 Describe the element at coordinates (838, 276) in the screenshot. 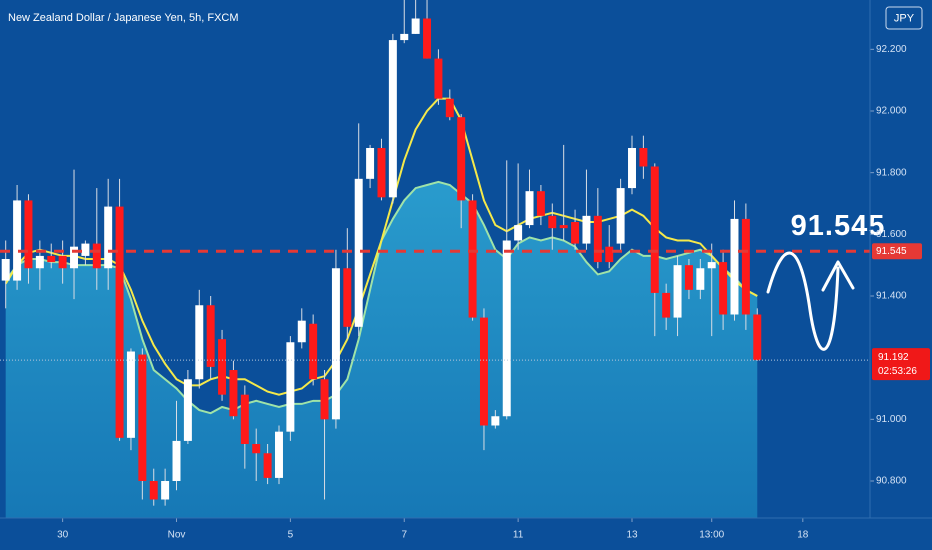

I see `forecast-arrowhead` at that location.